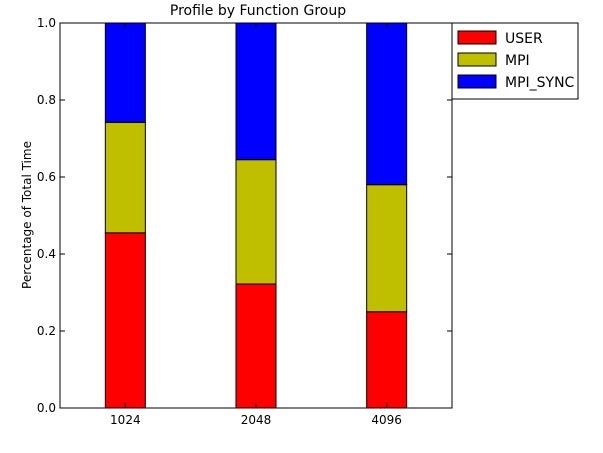  Describe the element at coordinates (125, 420) in the screenshot. I see `x-tick-label: 1024` at that location.